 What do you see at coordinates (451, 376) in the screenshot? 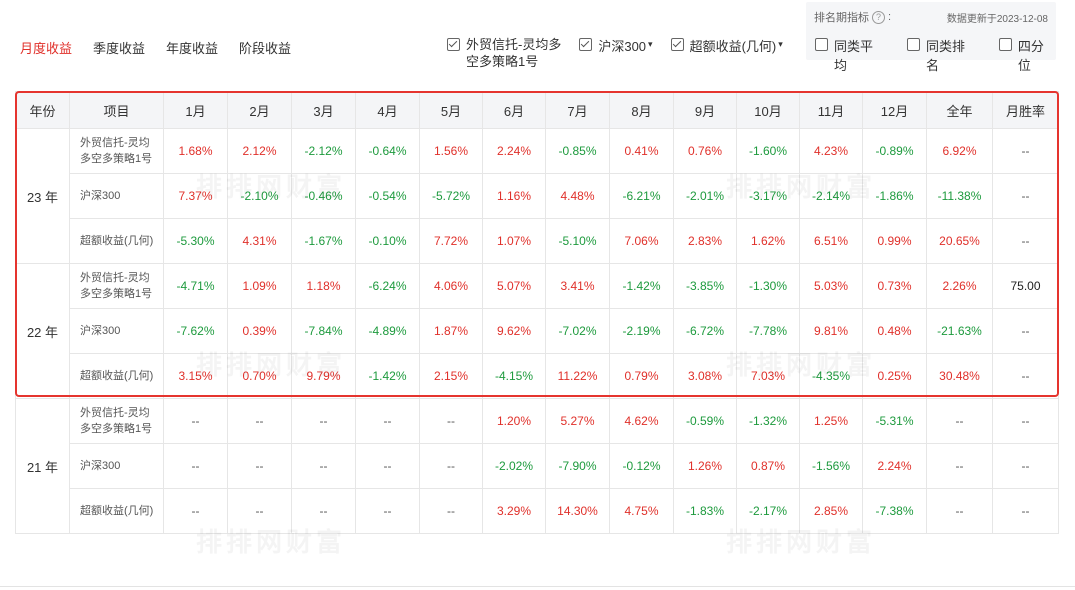
I see `value-cell: 2.15%` at bounding box center [451, 376].